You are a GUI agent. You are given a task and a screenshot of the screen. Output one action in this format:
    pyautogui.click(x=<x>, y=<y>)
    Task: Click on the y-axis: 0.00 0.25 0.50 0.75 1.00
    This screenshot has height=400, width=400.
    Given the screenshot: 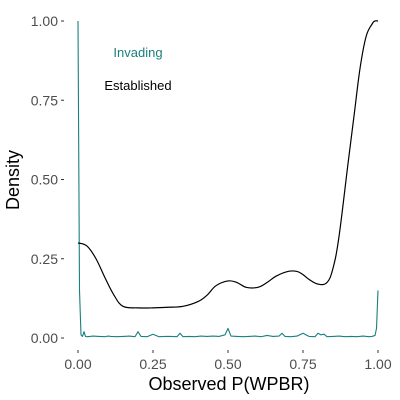 What is the action you would take?
    pyautogui.click(x=47, y=179)
    